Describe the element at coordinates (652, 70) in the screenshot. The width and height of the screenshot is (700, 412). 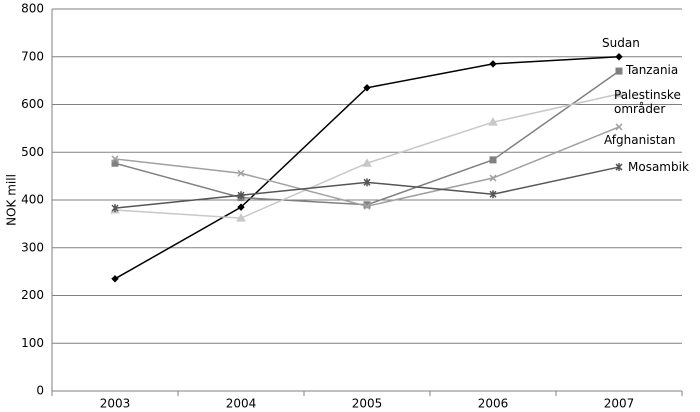
I see `series-label: Tanzania` at that location.